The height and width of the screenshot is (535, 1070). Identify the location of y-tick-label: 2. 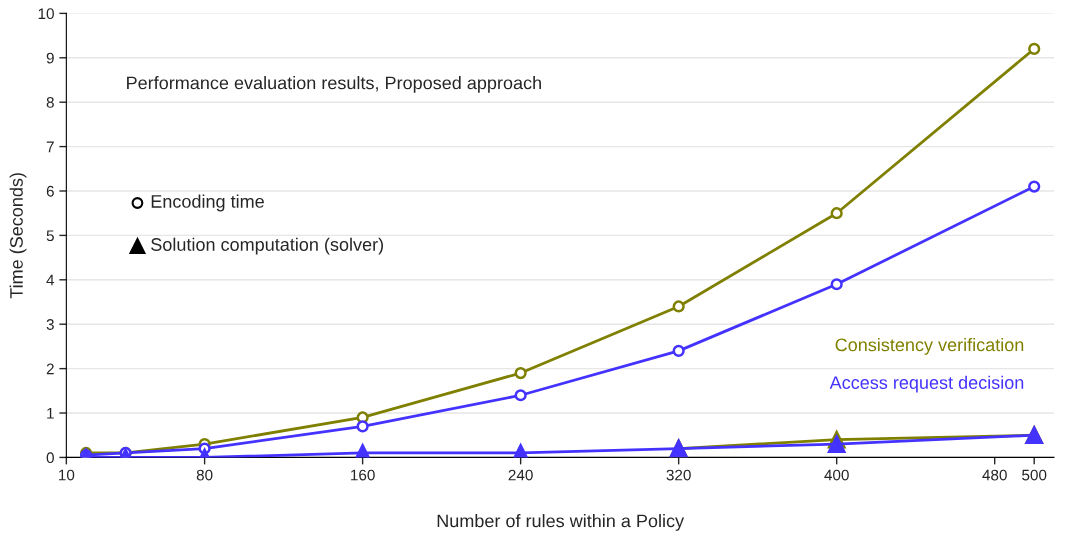
(50, 369).